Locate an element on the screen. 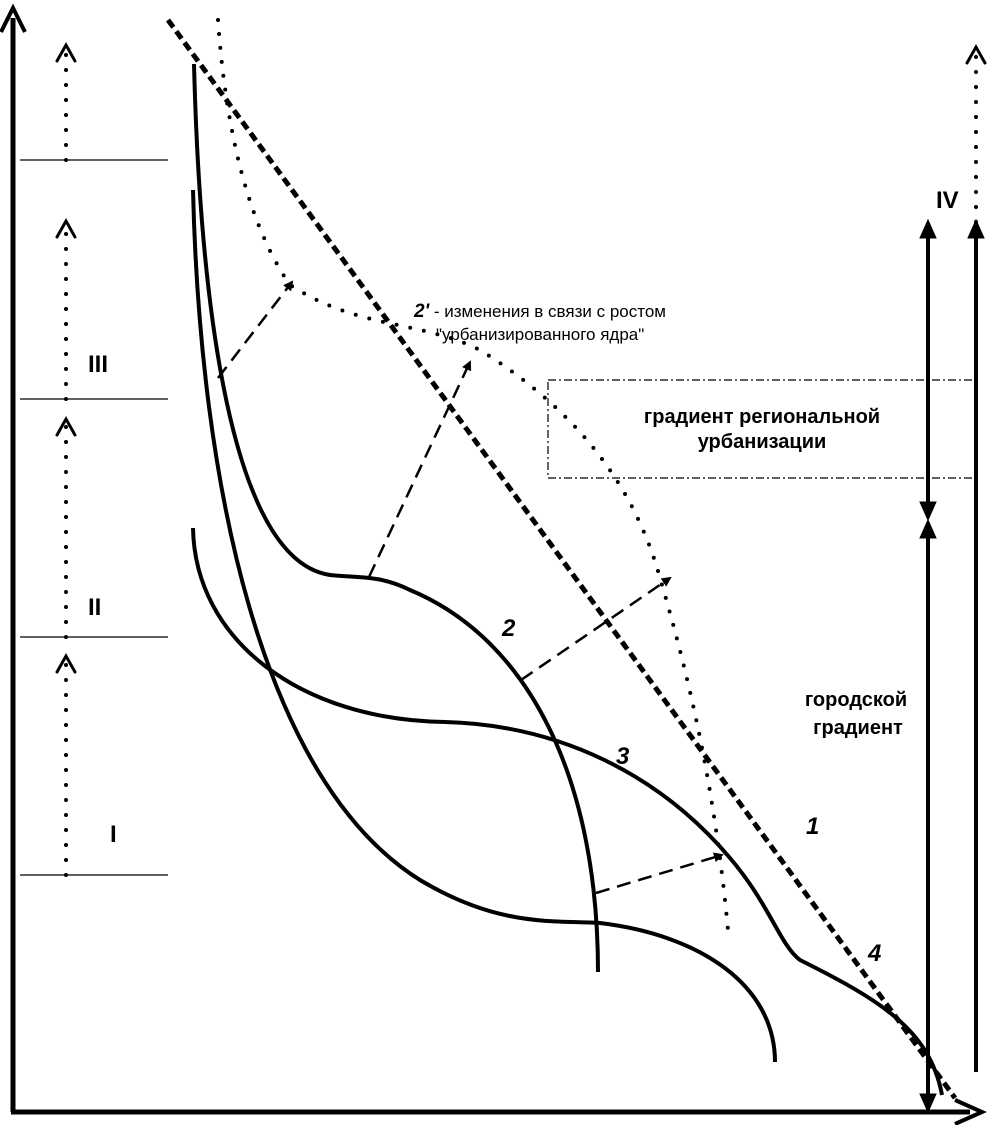  zone-boundaries is located at coordinates (94, 517).